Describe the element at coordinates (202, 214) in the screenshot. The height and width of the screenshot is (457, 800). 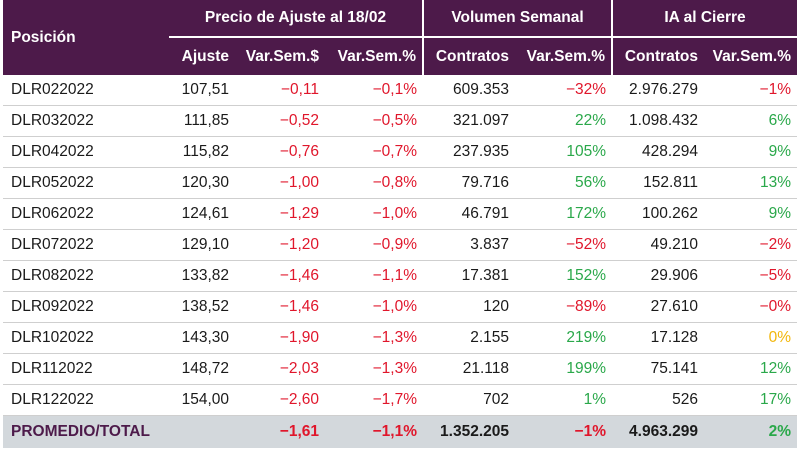
I see `cell-ajuste: 124,61` at that location.